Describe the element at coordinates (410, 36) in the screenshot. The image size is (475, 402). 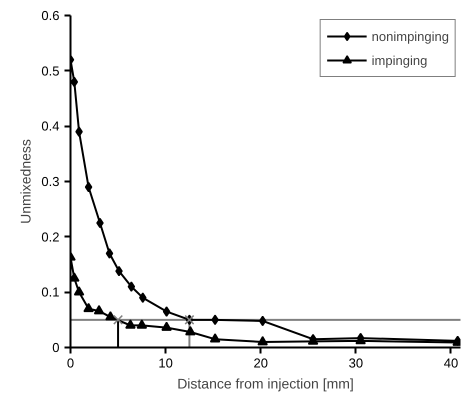
I see `legend-label: nonimpinging` at that location.